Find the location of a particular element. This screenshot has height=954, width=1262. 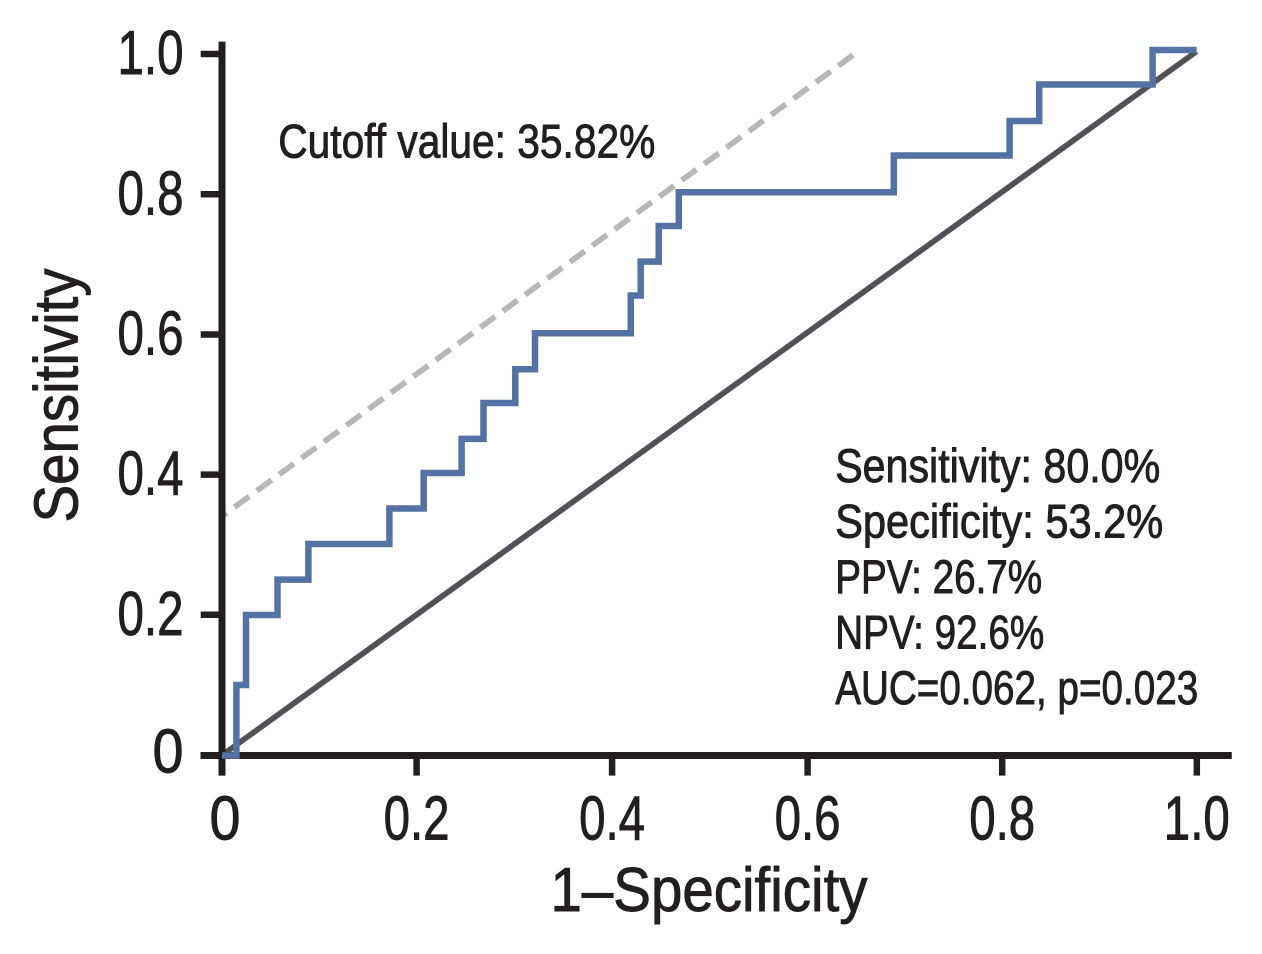

svg-text: 1–Specificity is located at coordinates (709, 890).